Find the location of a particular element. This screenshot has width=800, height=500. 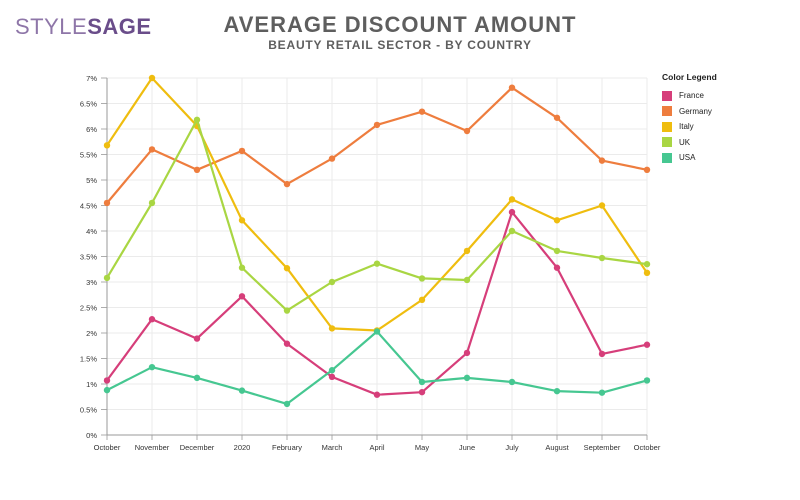

legend-title: Color Legend is located at coordinates (689, 77).